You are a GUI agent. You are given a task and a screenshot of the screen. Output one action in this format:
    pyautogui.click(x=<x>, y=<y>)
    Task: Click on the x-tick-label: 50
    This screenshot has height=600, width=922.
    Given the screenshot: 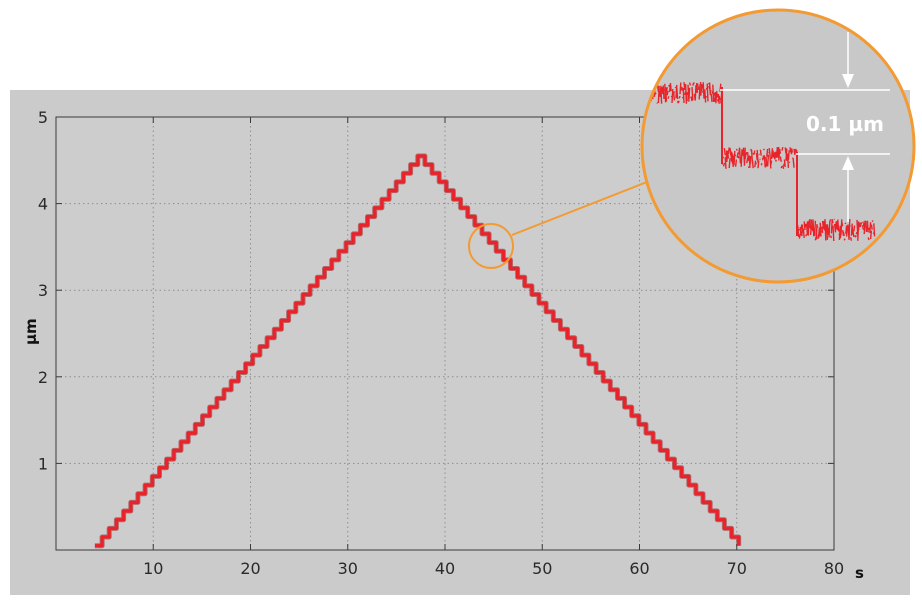 What is the action you would take?
    pyautogui.click(x=542, y=568)
    